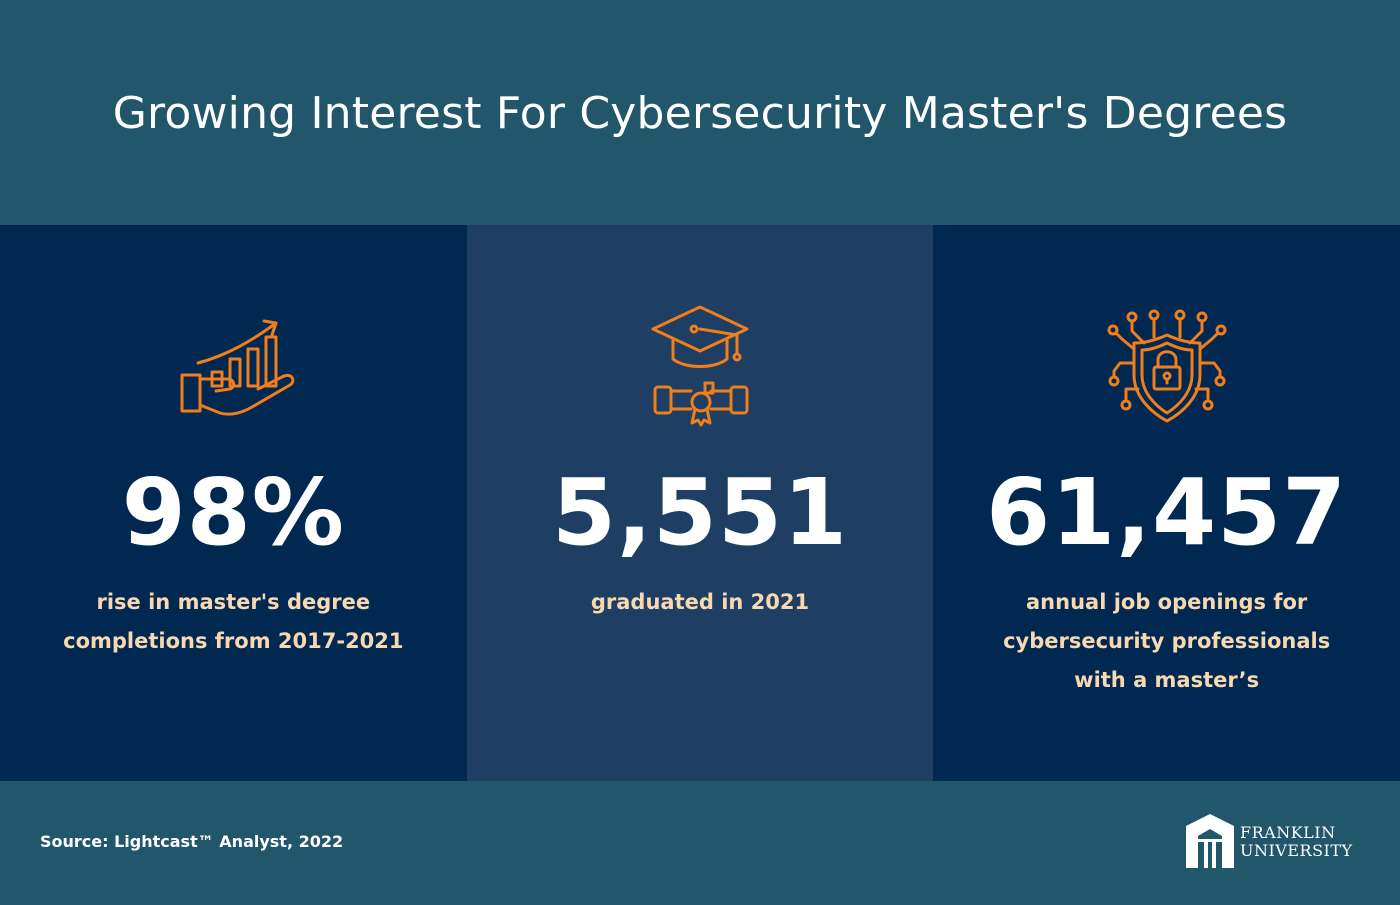 The width and height of the screenshot is (1400, 905). Describe the element at coordinates (1167, 512) in the screenshot. I see `stat-value: 61,457` at that location.